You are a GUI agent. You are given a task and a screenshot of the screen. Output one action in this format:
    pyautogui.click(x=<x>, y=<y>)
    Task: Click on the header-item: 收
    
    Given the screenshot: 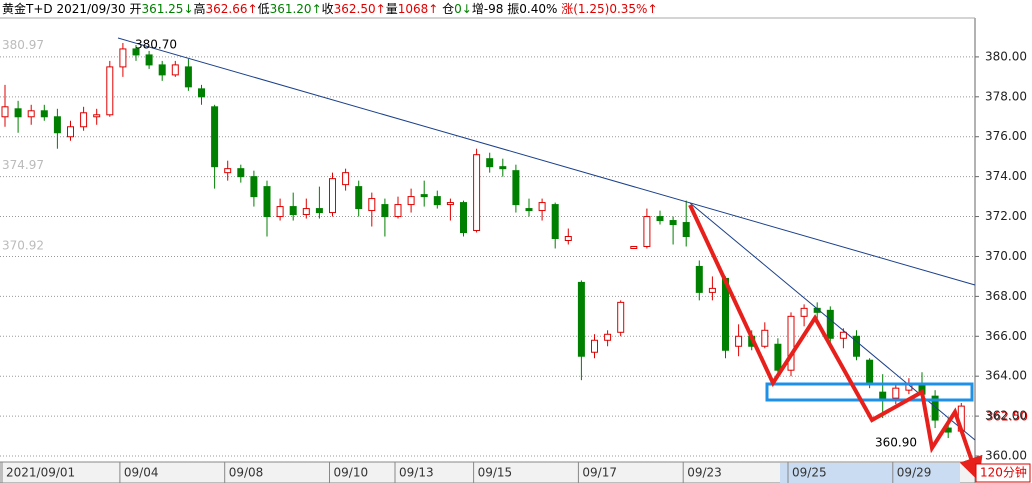 What is the action you would take?
    pyautogui.click(x=328, y=9)
    